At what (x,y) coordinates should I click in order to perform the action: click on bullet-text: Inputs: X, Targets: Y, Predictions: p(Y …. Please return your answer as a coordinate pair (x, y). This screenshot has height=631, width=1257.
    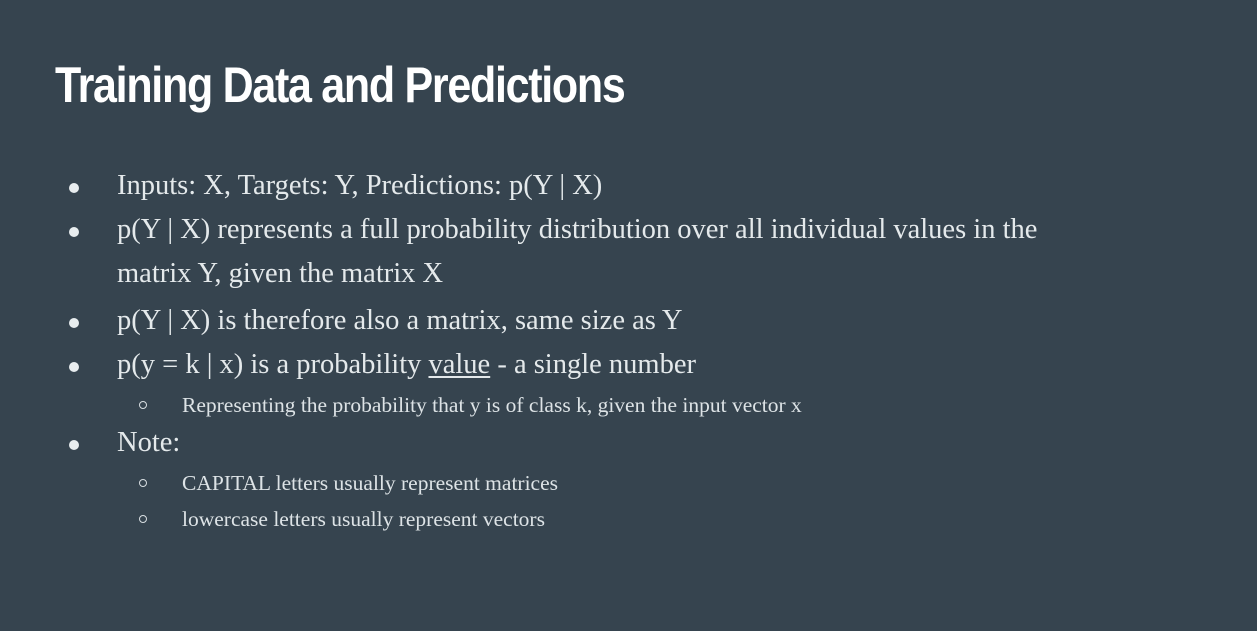
    Looking at the image, I should click on (360, 185).